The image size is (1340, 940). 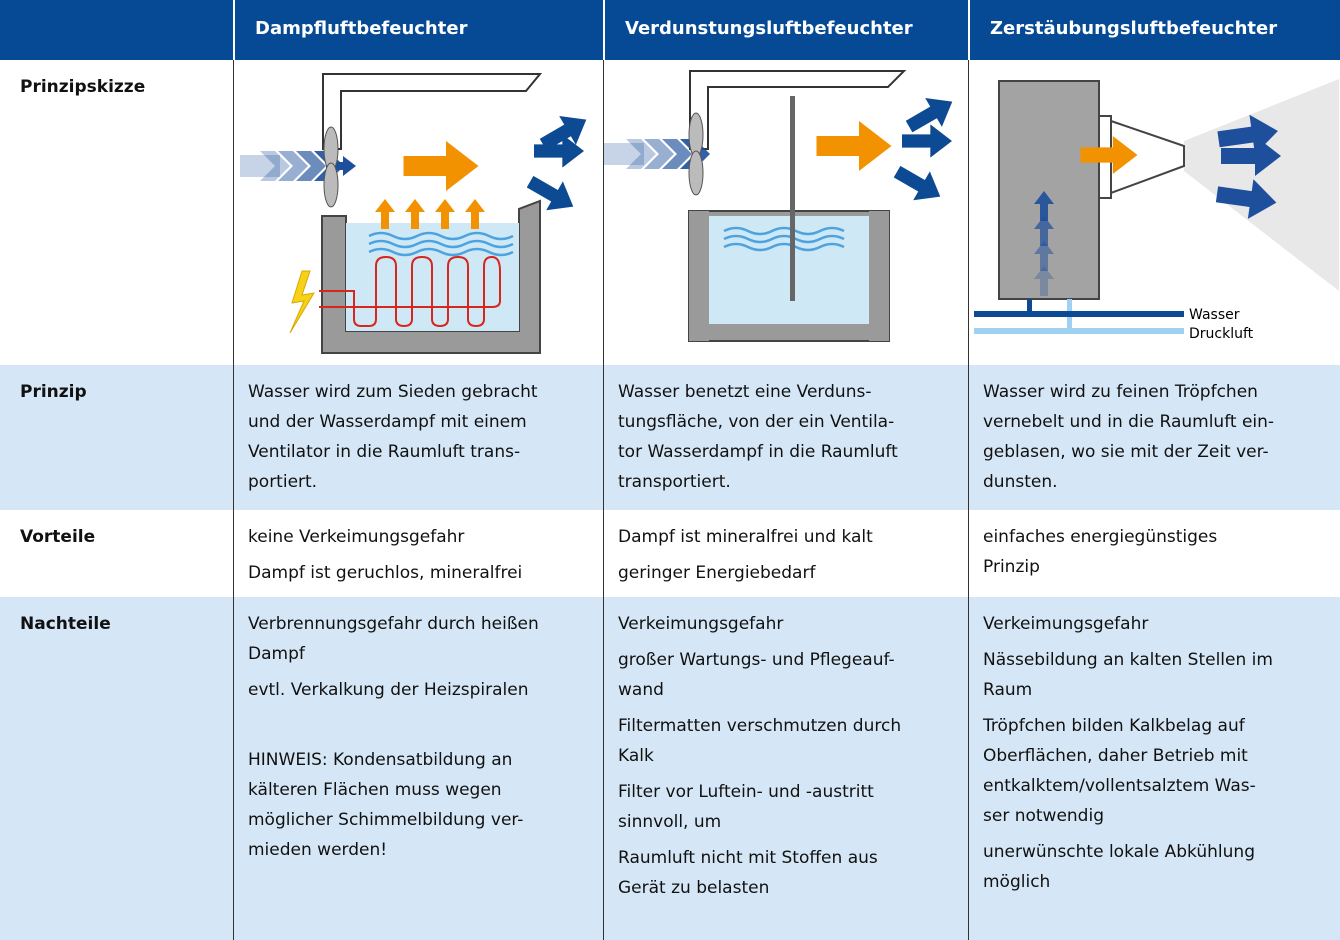 What do you see at coordinates (1119, 852) in the screenshot?
I see `text-line: unerwünschte lokale Abkühlung` at bounding box center [1119, 852].